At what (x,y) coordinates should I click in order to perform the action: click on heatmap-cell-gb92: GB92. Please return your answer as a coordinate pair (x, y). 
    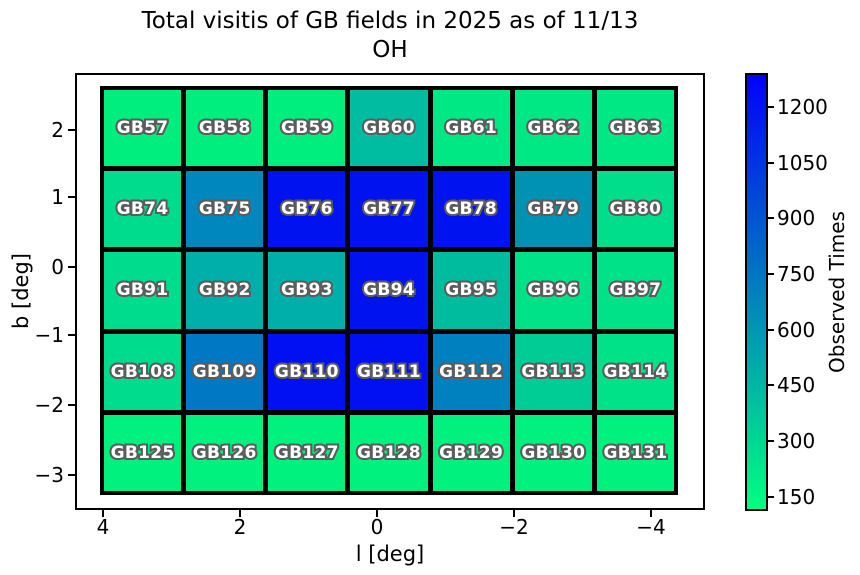
    Looking at the image, I should click on (225, 290).